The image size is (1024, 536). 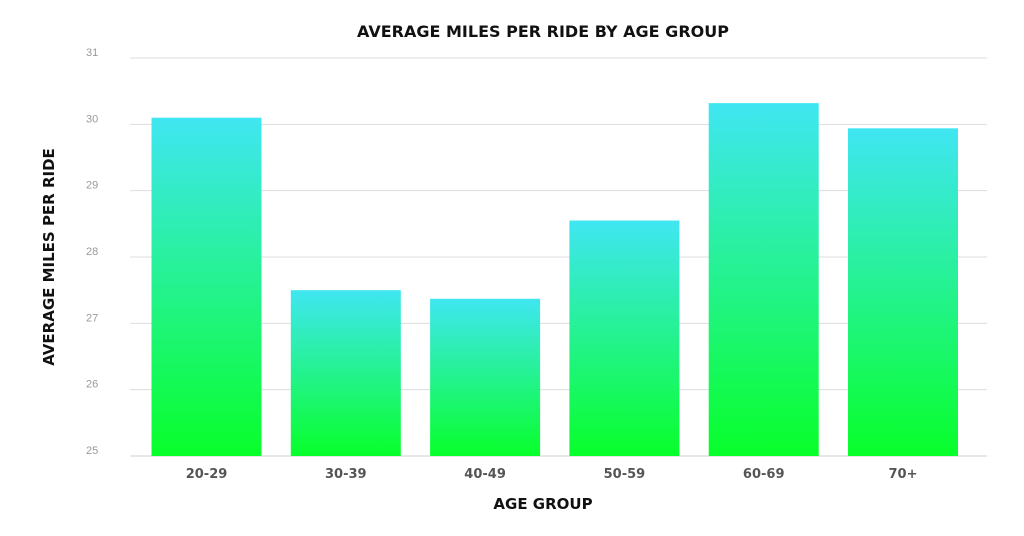 What do you see at coordinates (552, 474) in the screenshot?
I see `x-axis-ticks: 20-29 30-39 40-49 50-59 60-69 70+` at bounding box center [552, 474].